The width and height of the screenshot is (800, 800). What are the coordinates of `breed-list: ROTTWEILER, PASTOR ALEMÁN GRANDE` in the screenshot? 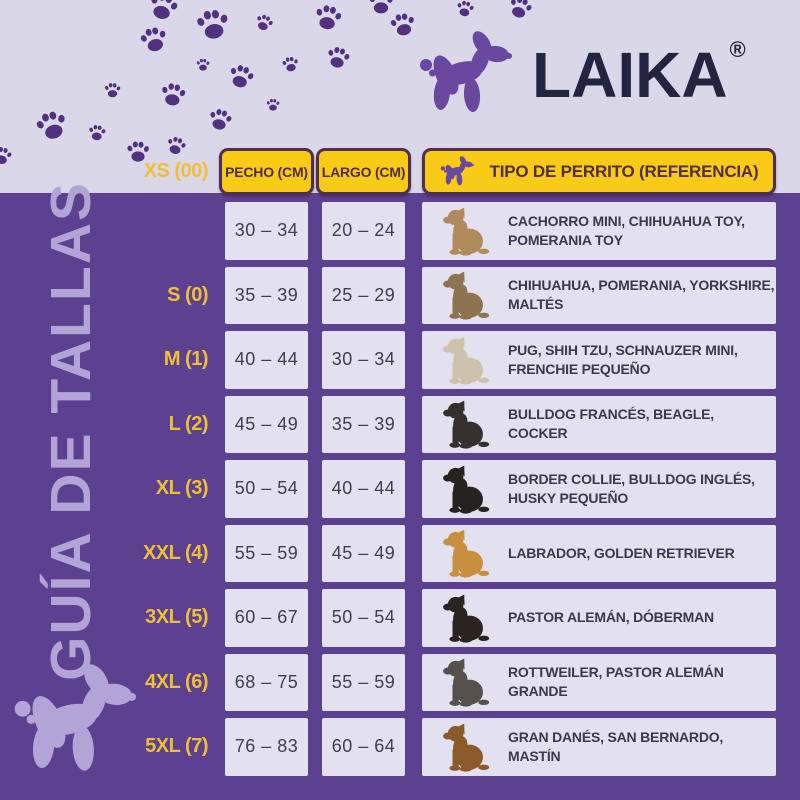 It's located at (616, 682).